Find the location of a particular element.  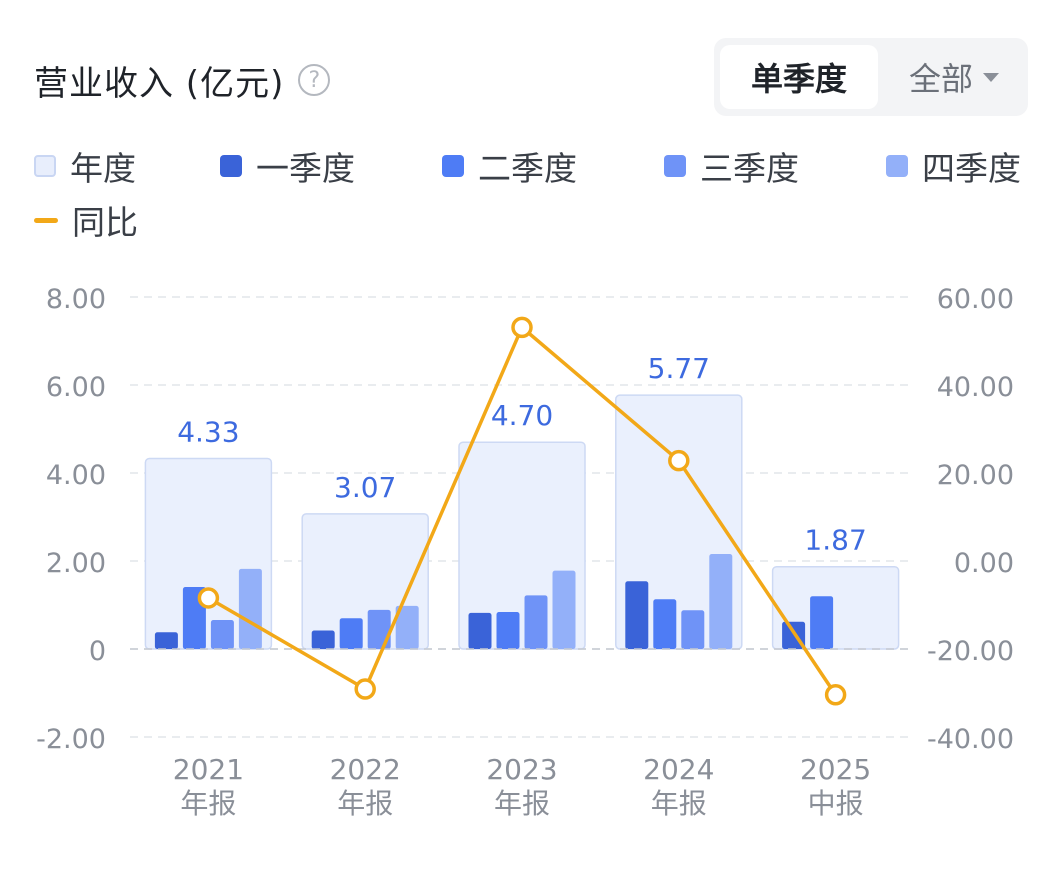

range-dropdown-label: 全部 is located at coordinates (940, 79).